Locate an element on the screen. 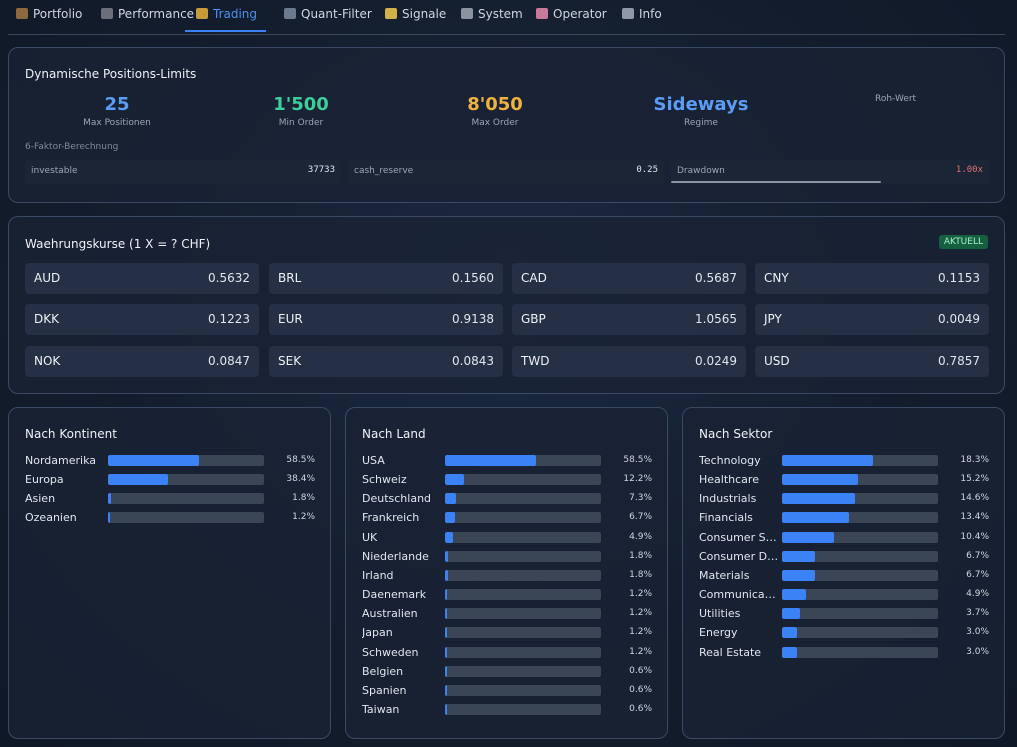  briefcase-icon is located at coordinates (22, 13).